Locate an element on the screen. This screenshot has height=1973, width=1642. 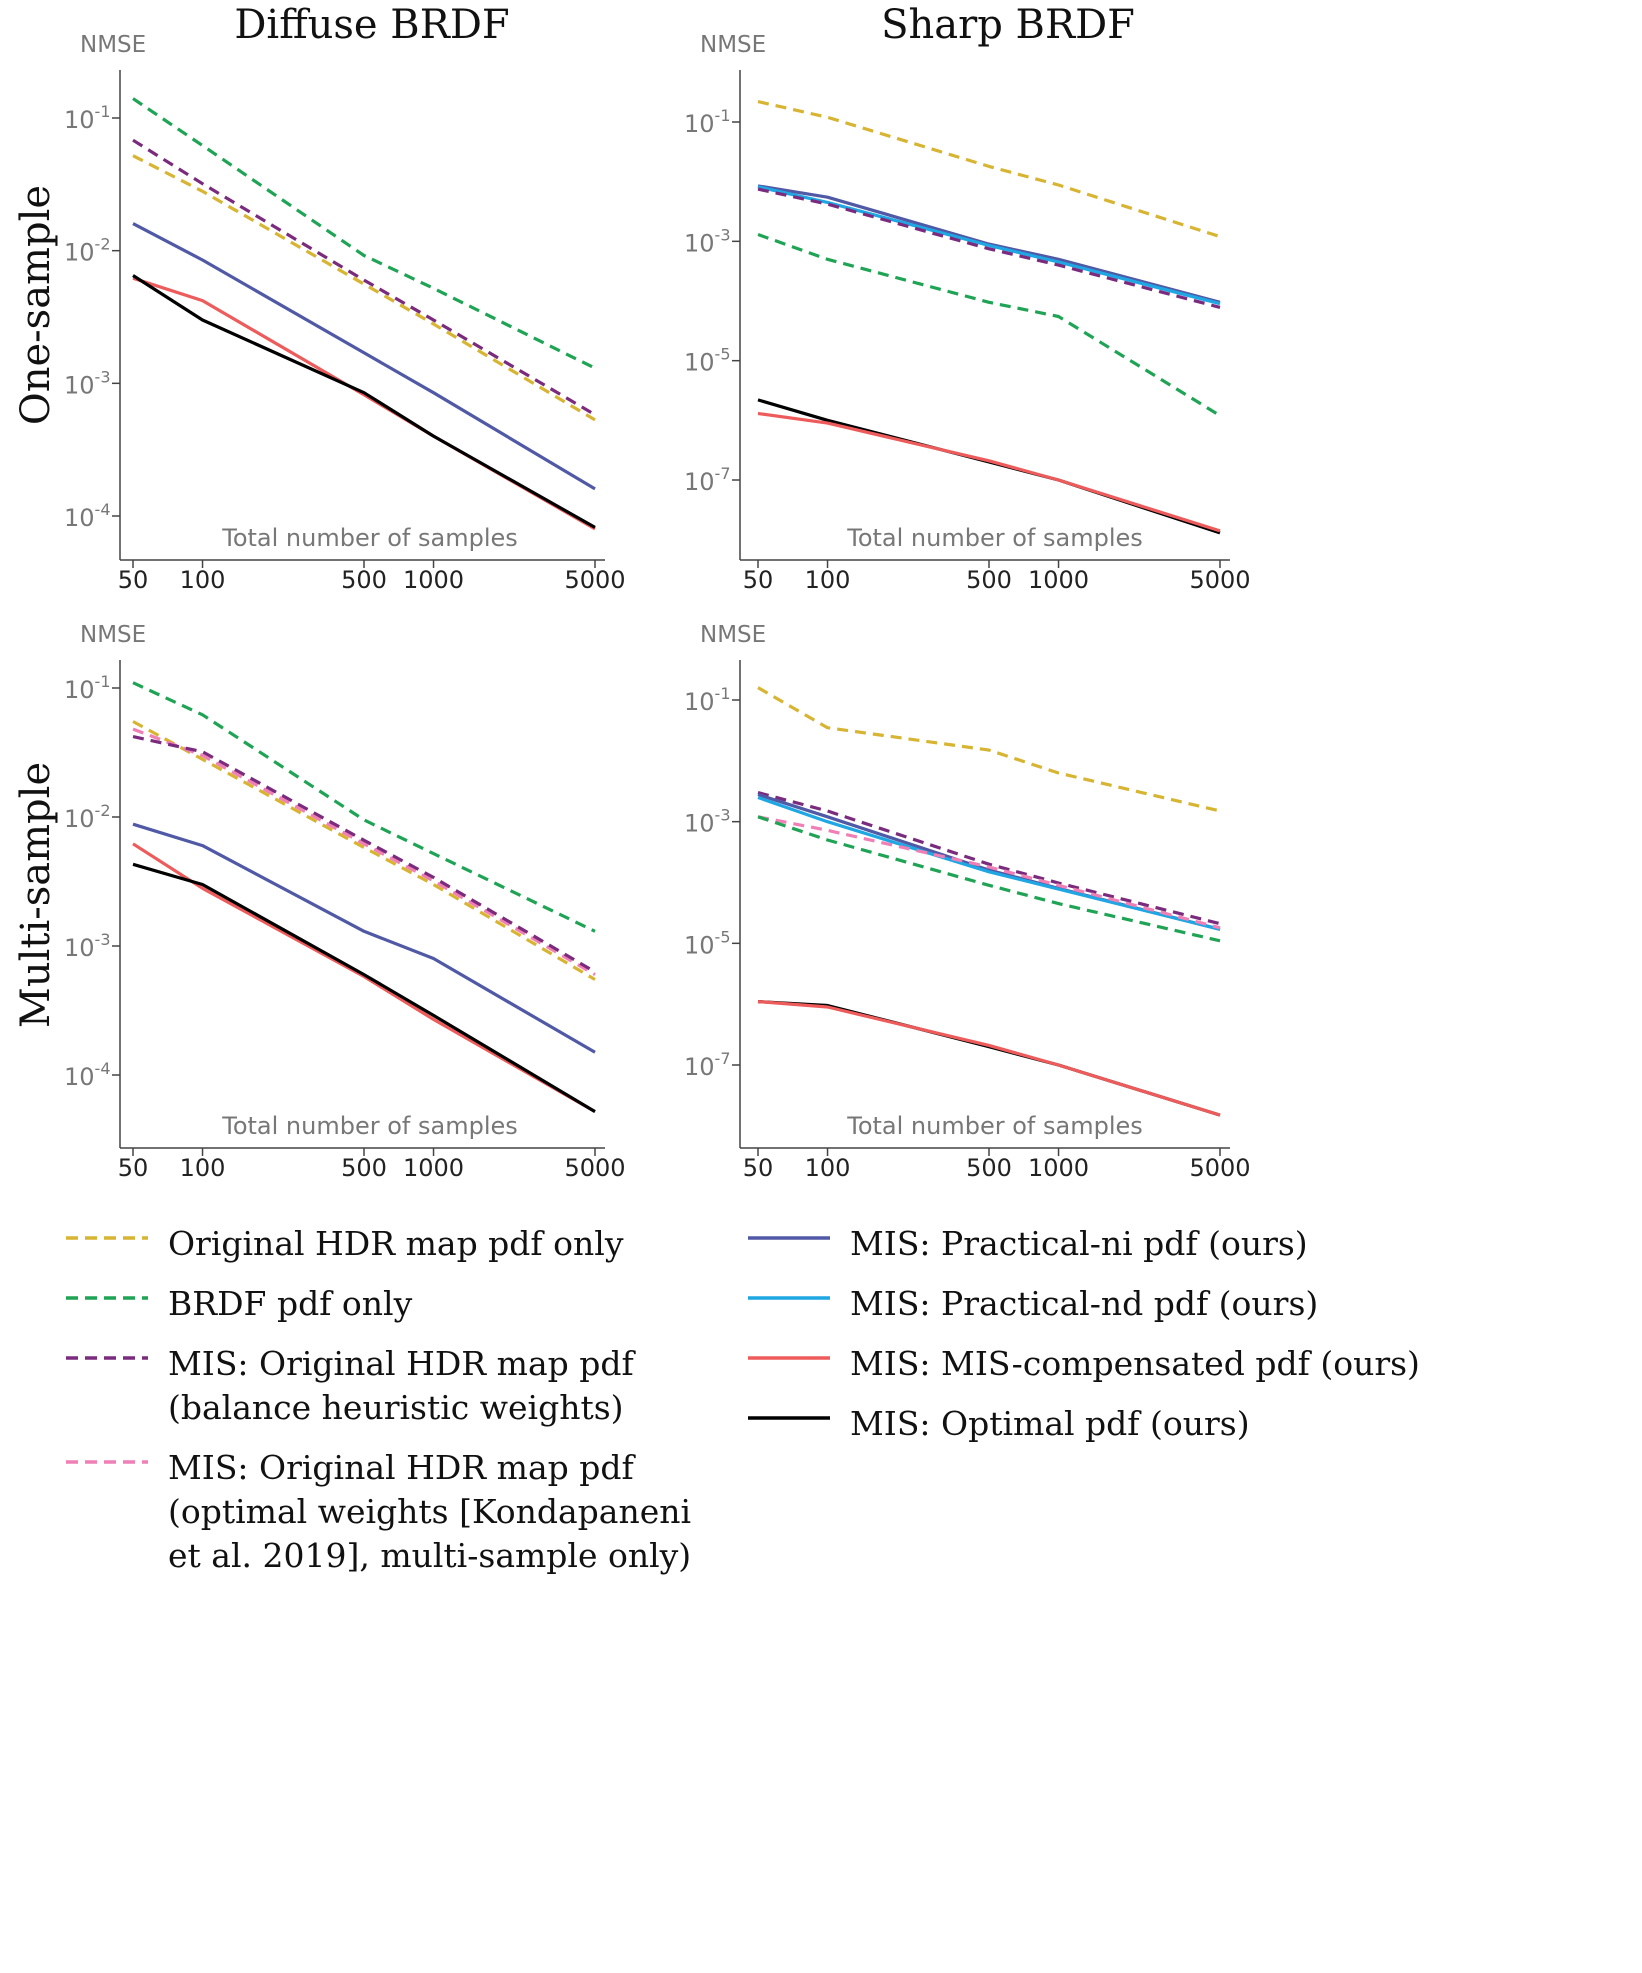
legend-label: BRDF pdf only is located at coordinates (290, 1303).